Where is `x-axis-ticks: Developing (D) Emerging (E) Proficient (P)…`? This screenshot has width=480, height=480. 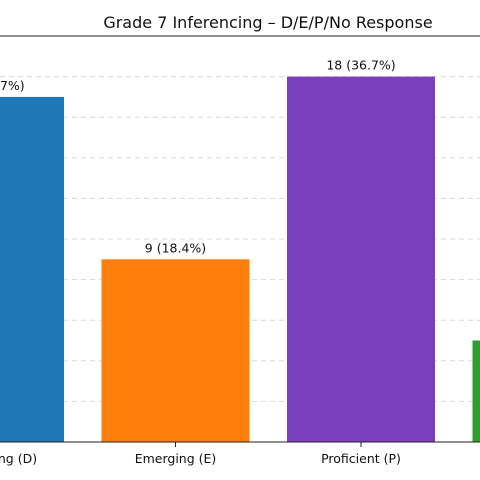
x-axis-ticks: Developing (D) Emerging (E) Proficient (P)… is located at coordinates (200, 454).